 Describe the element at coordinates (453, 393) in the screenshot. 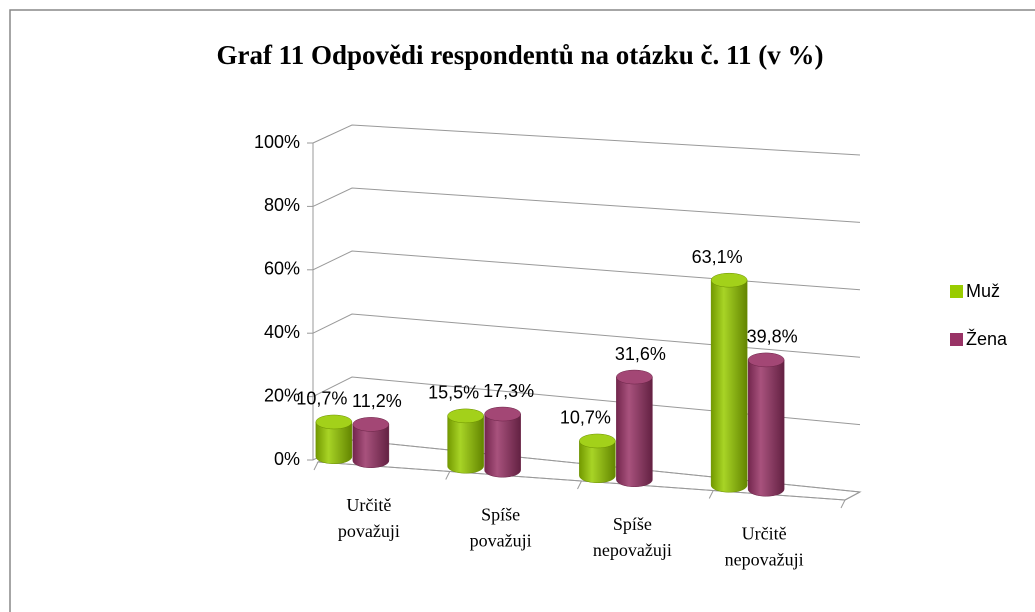

I see `value-label: 15,5%` at that location.